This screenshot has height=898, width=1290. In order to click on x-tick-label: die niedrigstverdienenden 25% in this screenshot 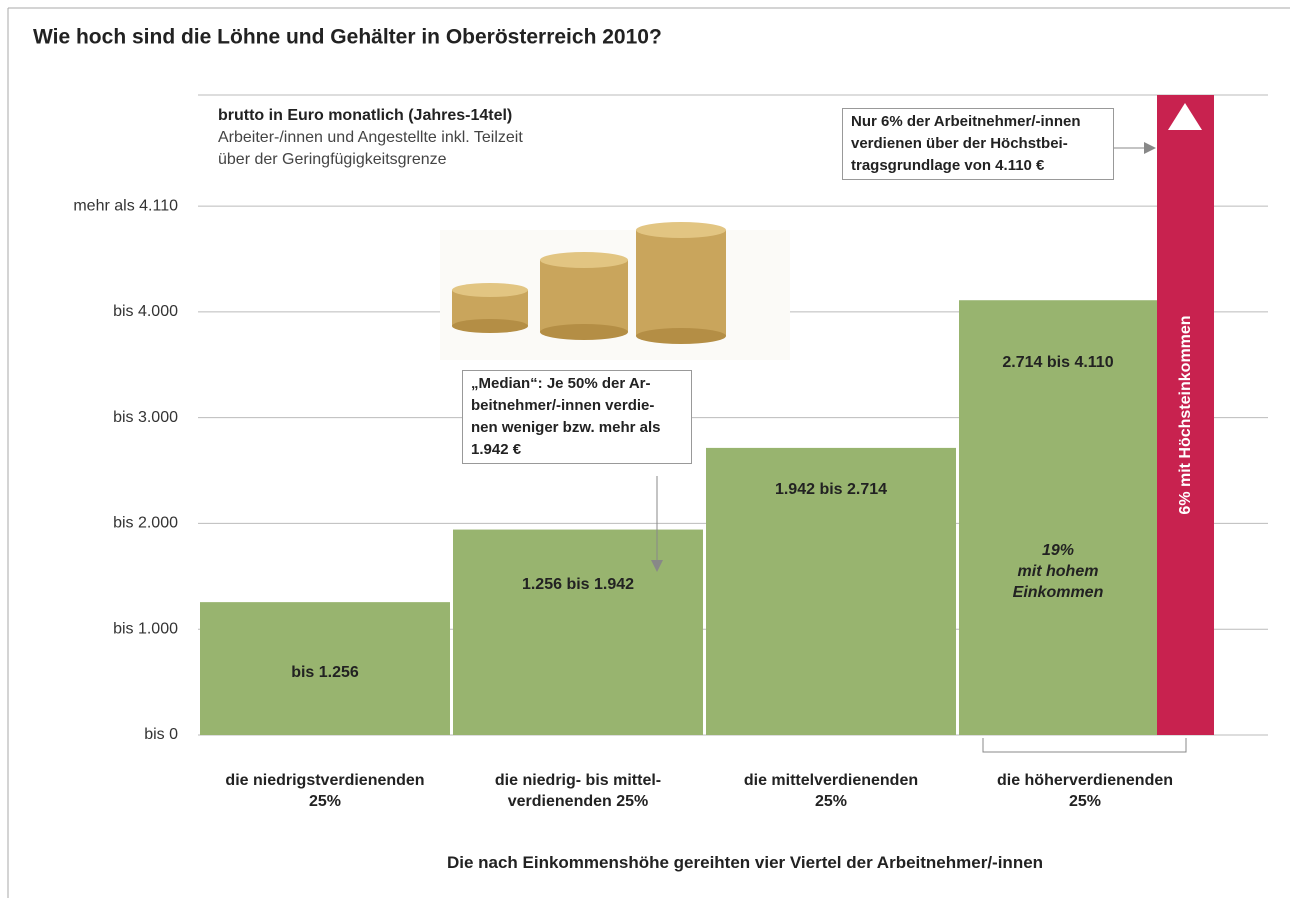, I will do `click(325, 791)`.